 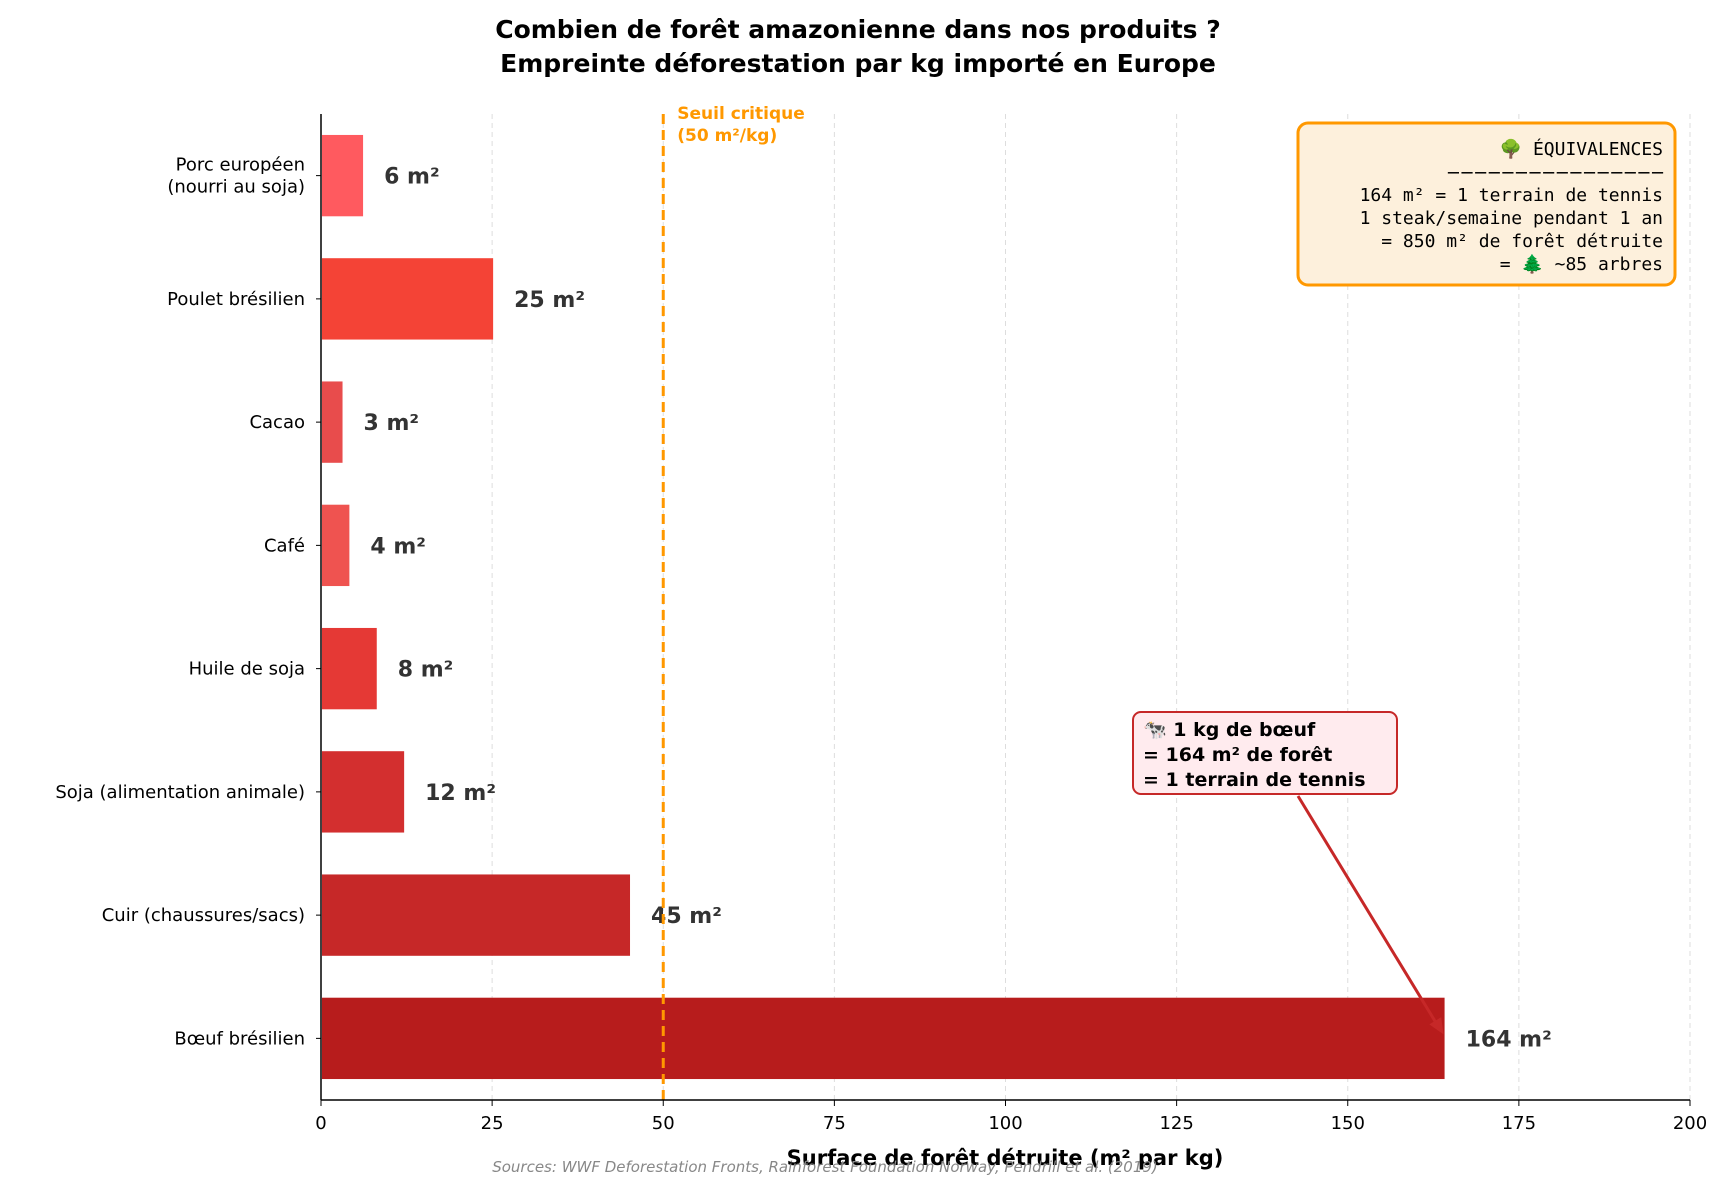 I want to click on equivalences-text: = 850 m² de forêt détruite, so click(x=1522, y=241).